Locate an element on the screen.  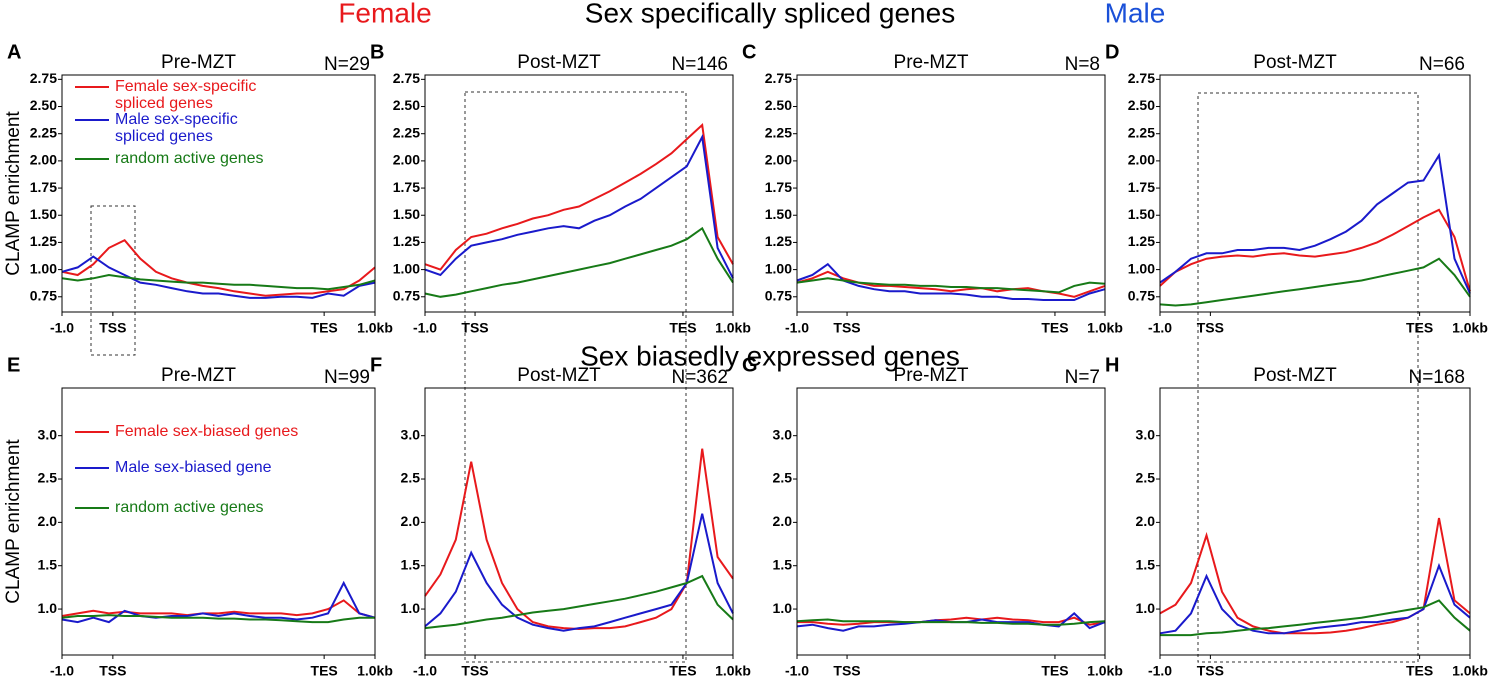
section-title: Sex biasedly expressed genes is located at coordinates (770, 355).